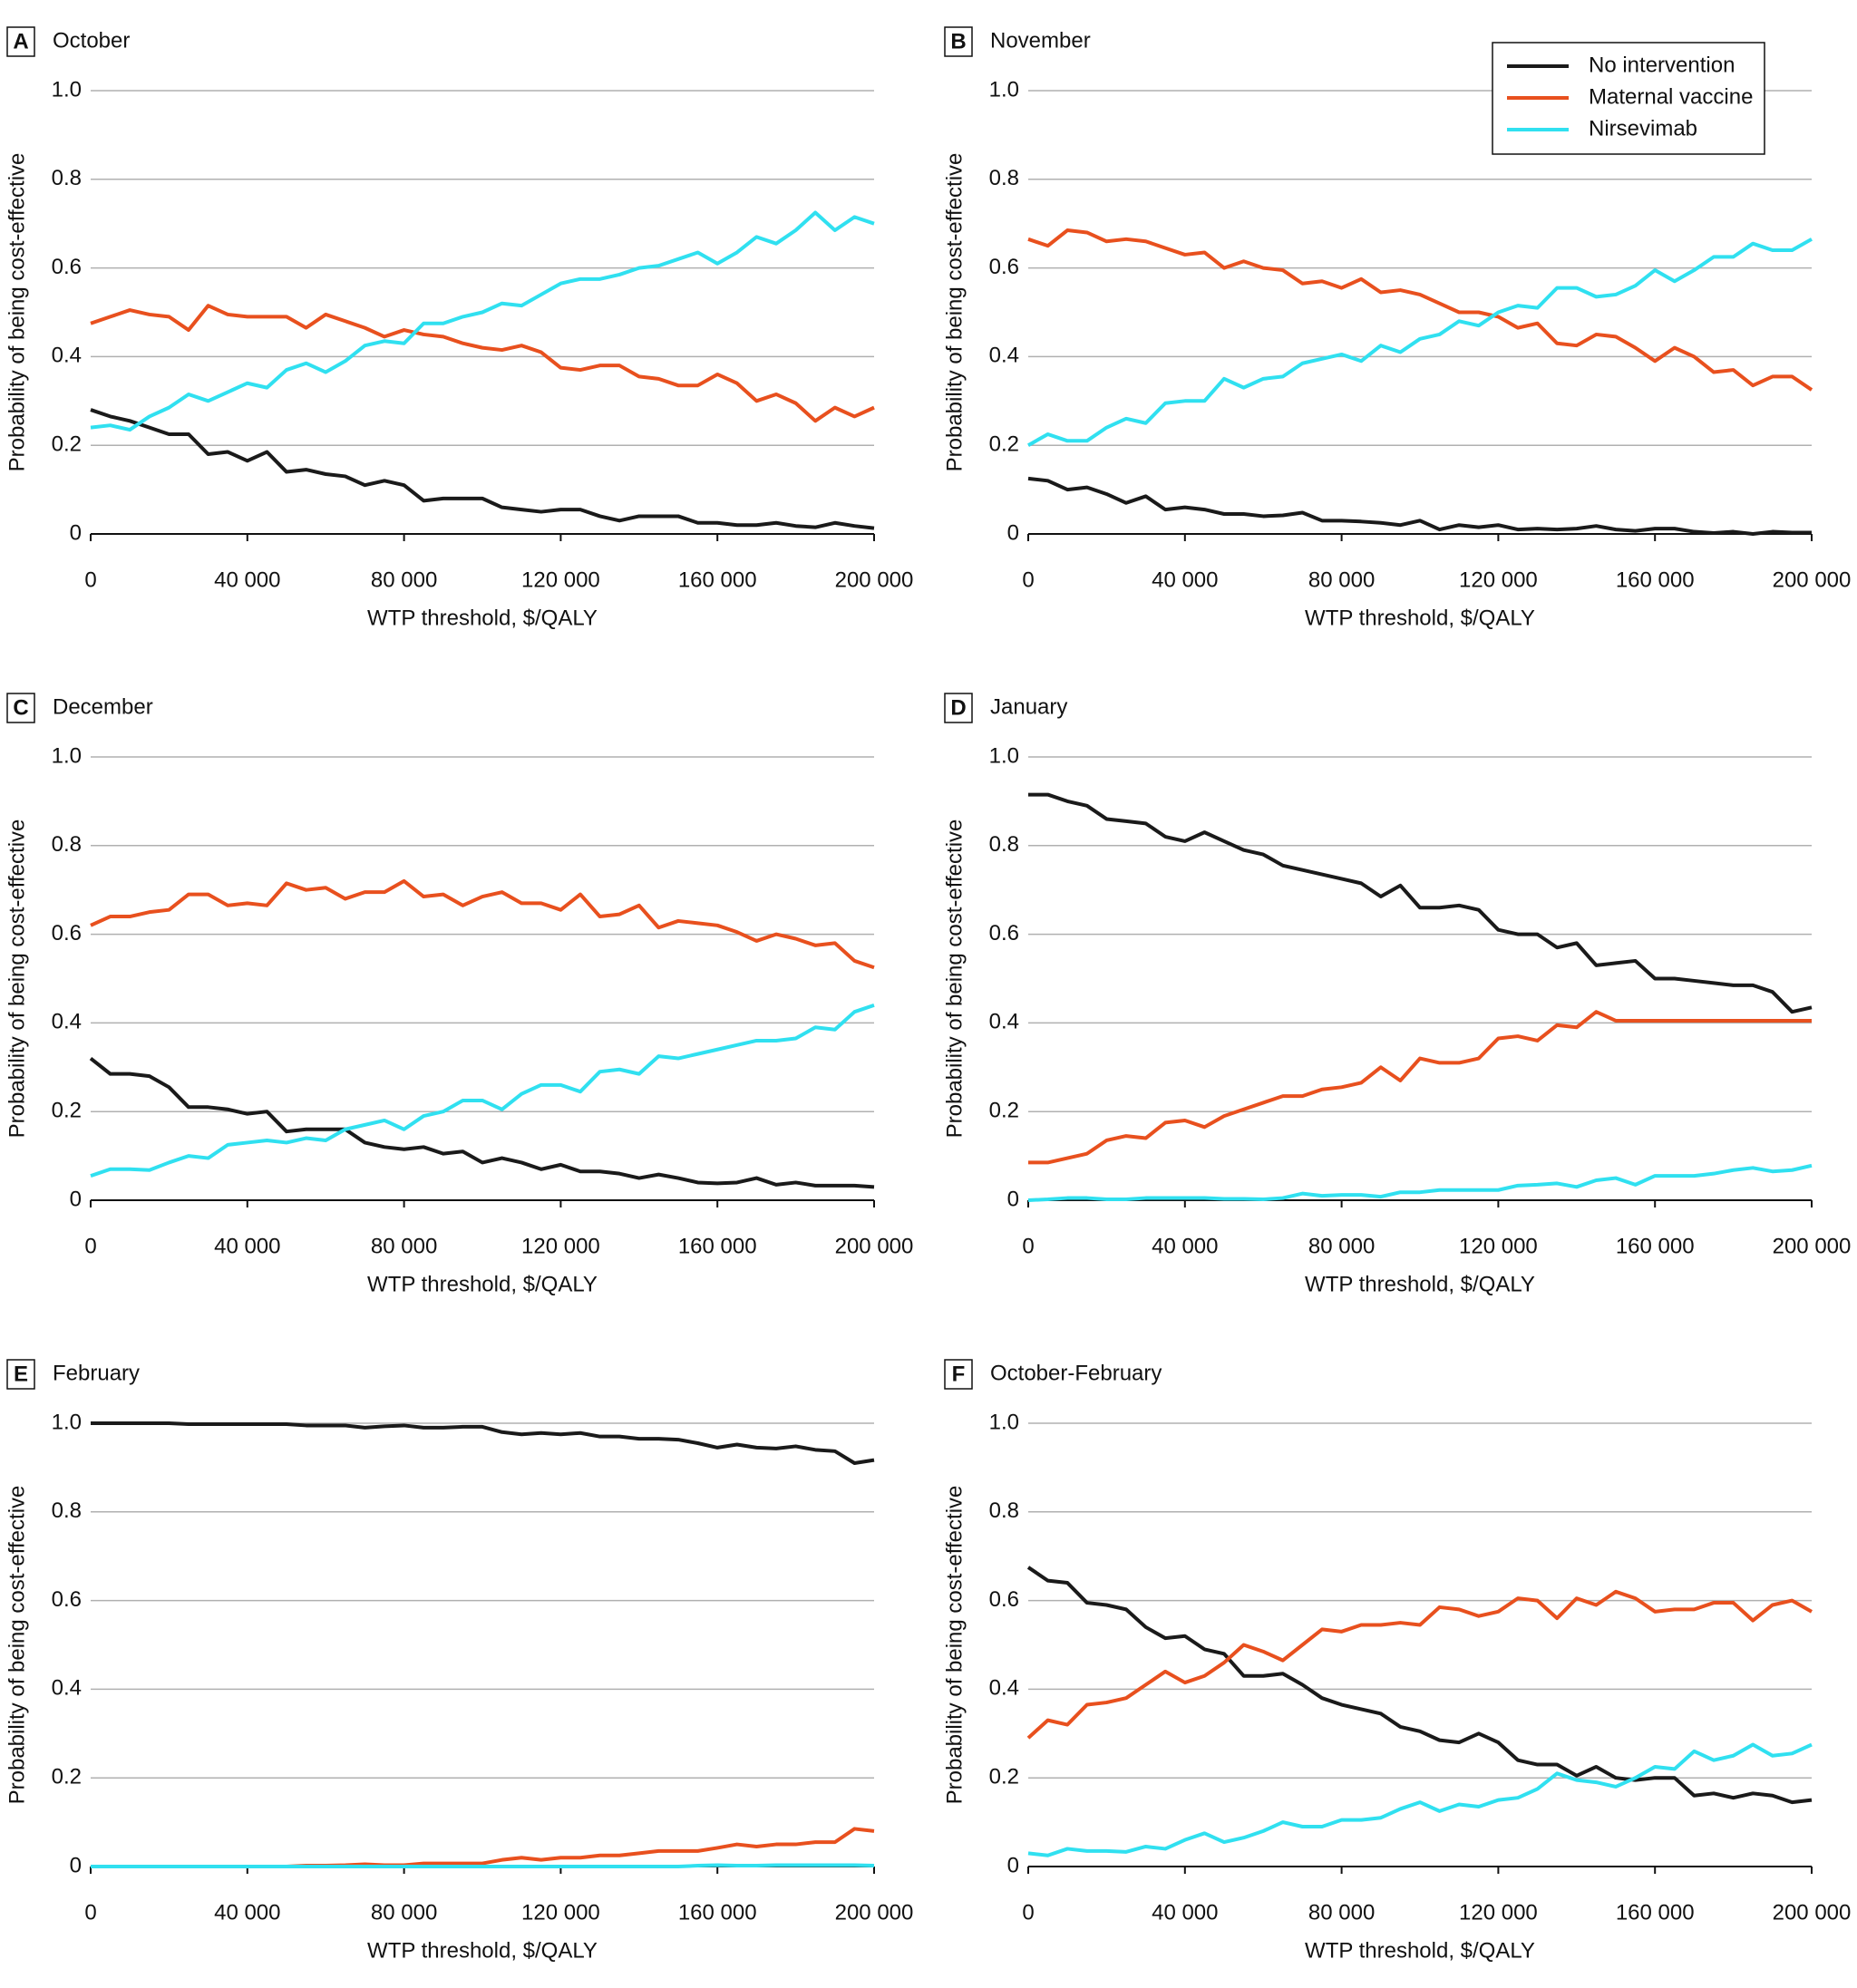  Describe the element at coordinates (1028, 706) in the screenshot. I see `chart-title: January` at that location.